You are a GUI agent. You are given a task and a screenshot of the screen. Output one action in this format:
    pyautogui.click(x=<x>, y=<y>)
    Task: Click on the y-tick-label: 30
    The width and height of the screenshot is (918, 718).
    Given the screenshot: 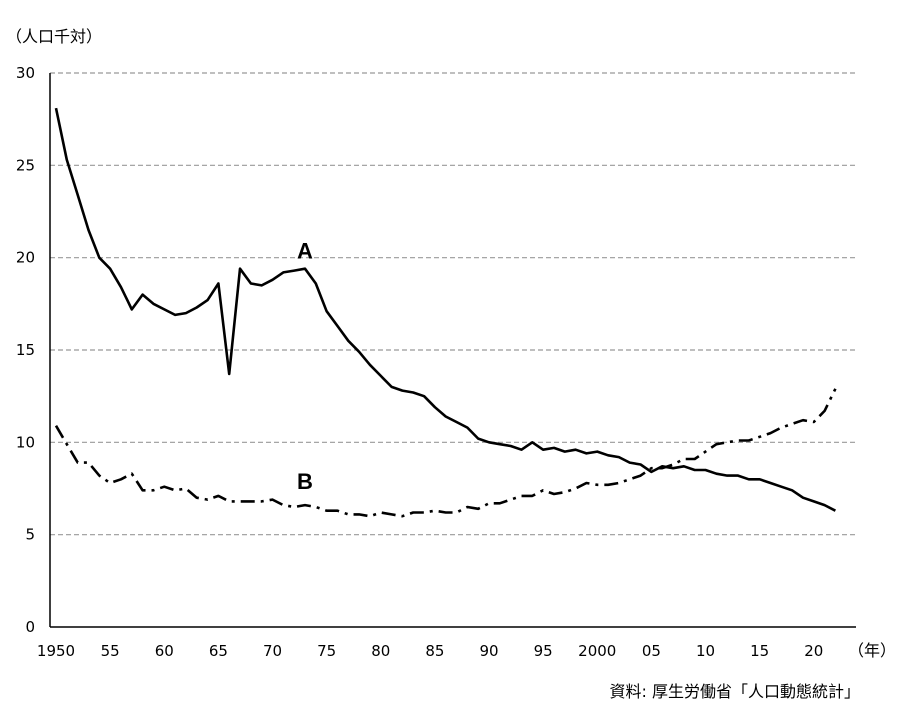 What is the action you would take?
    pyautogui.click(x=25, y=73)
    